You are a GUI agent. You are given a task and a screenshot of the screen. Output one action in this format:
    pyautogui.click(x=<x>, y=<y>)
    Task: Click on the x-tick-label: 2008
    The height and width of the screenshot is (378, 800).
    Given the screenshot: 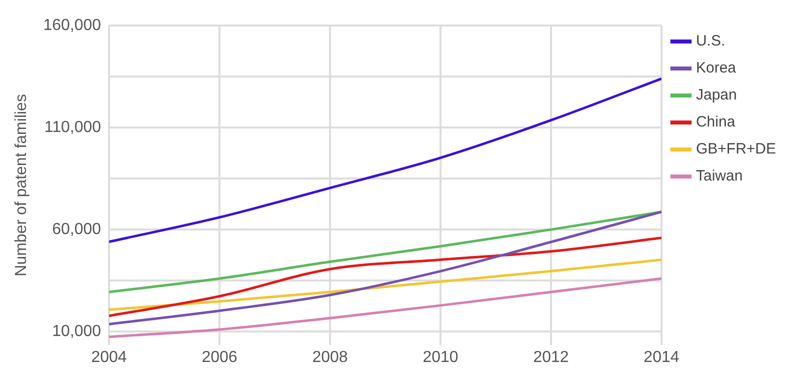 What is the action you would take?
    pyautogui.click(x=330, y=357)
    